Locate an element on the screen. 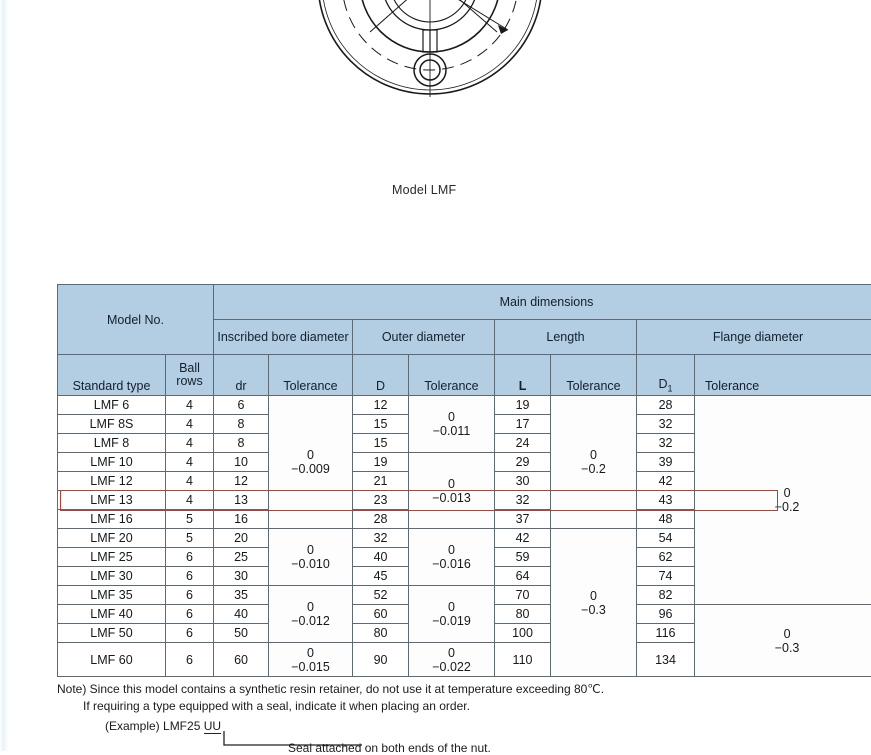  cell-model: LMF 40 is located at coordinates (112, 614).